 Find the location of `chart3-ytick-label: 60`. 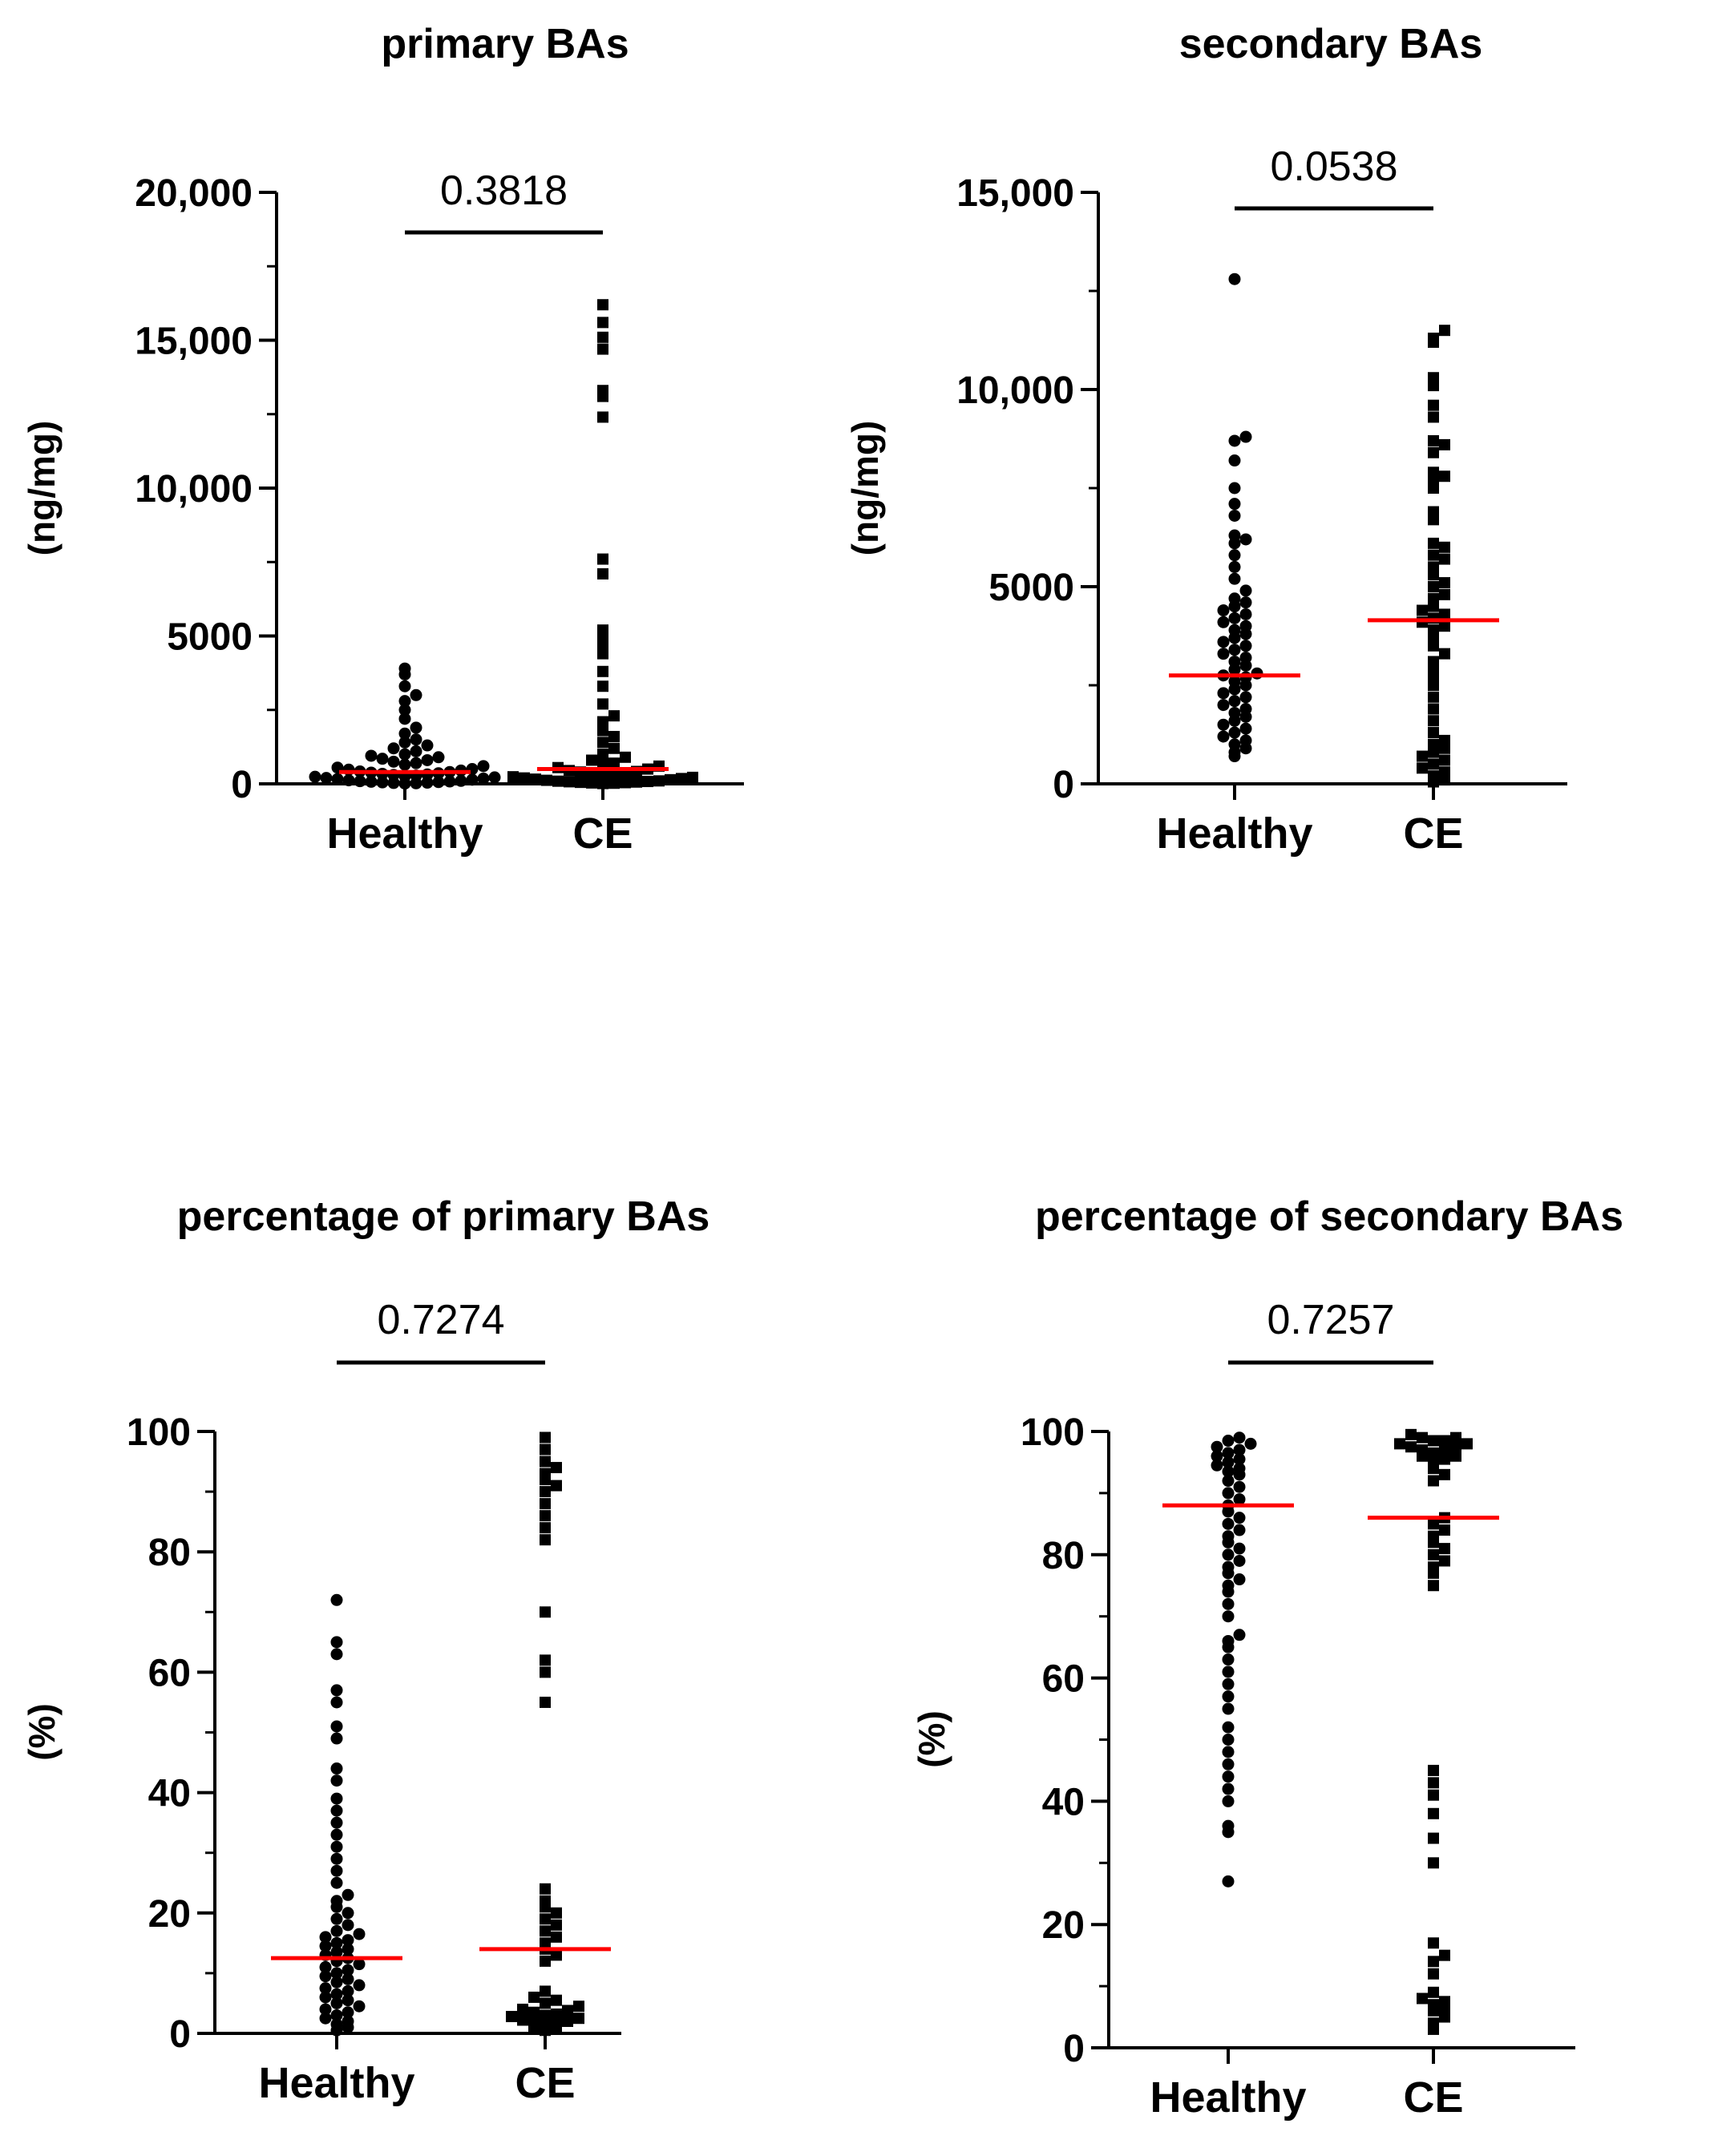

chart3-ytick-label: 60 is located at coordinates (169, 1673).